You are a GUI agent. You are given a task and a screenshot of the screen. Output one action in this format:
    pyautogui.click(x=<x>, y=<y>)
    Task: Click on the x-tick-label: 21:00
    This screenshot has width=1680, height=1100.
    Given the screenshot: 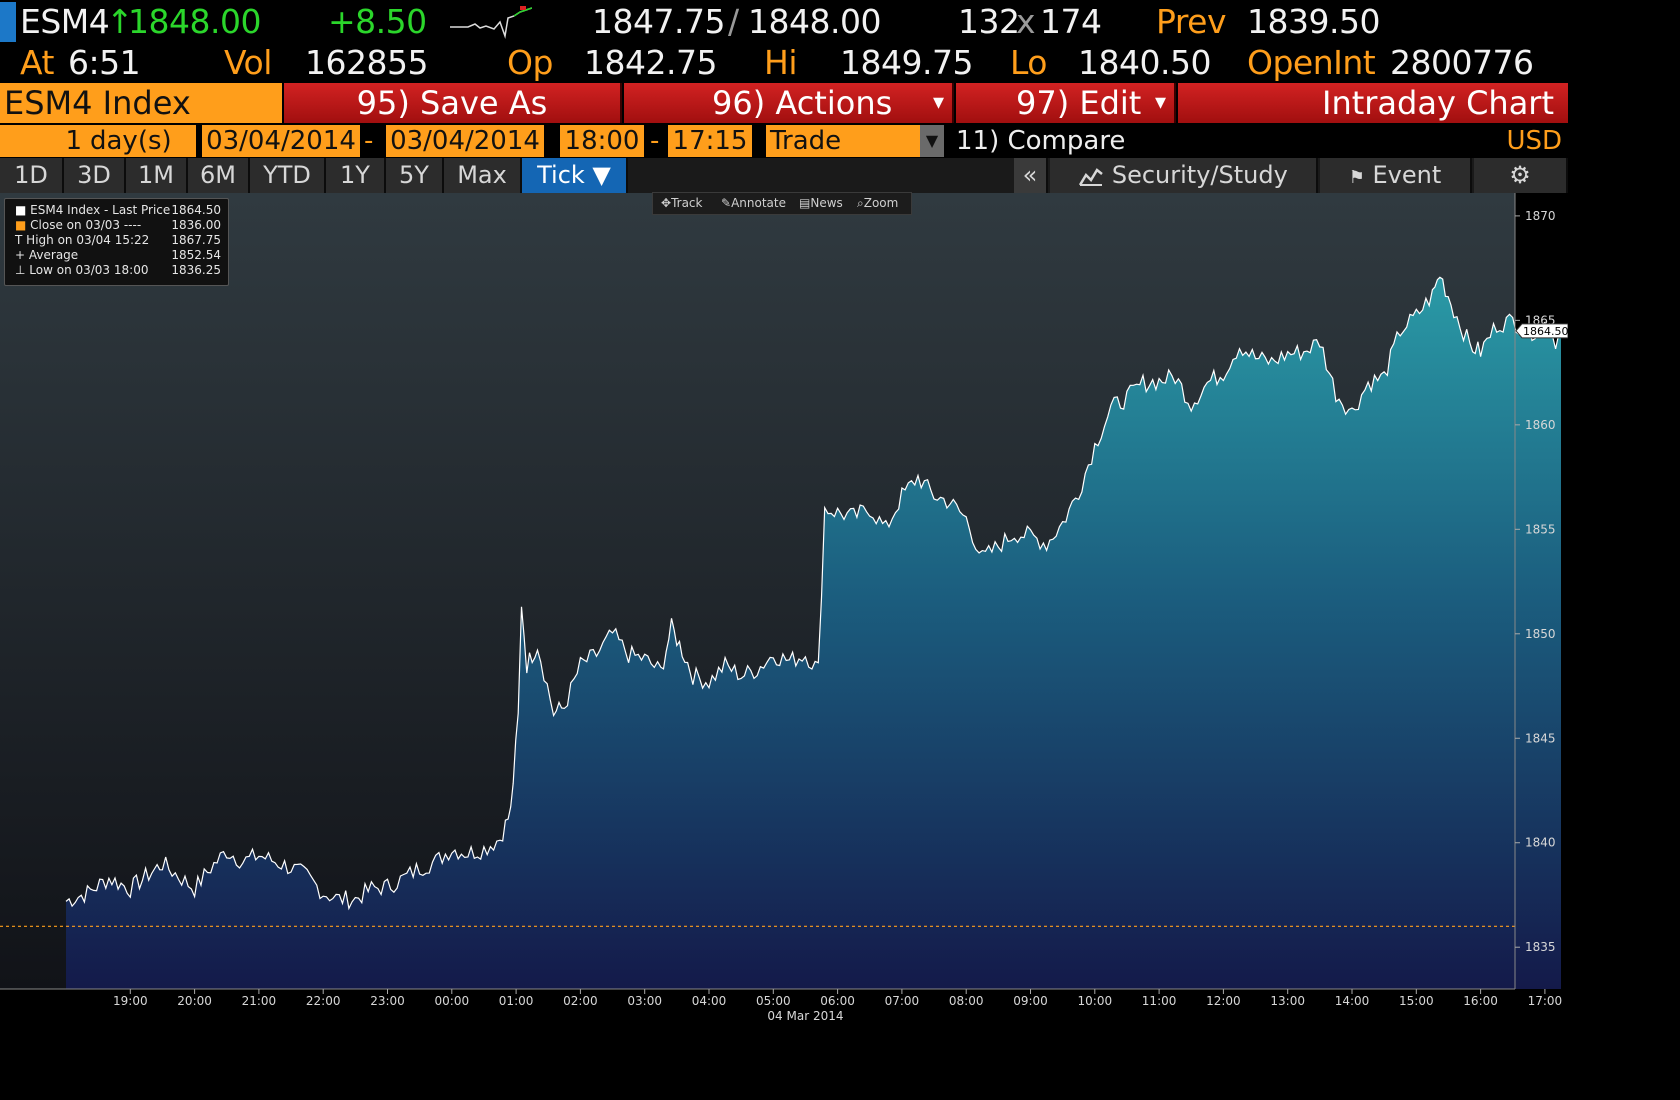 What is the action you would take?
    pyautogui.click(x=259, y=1001)
    